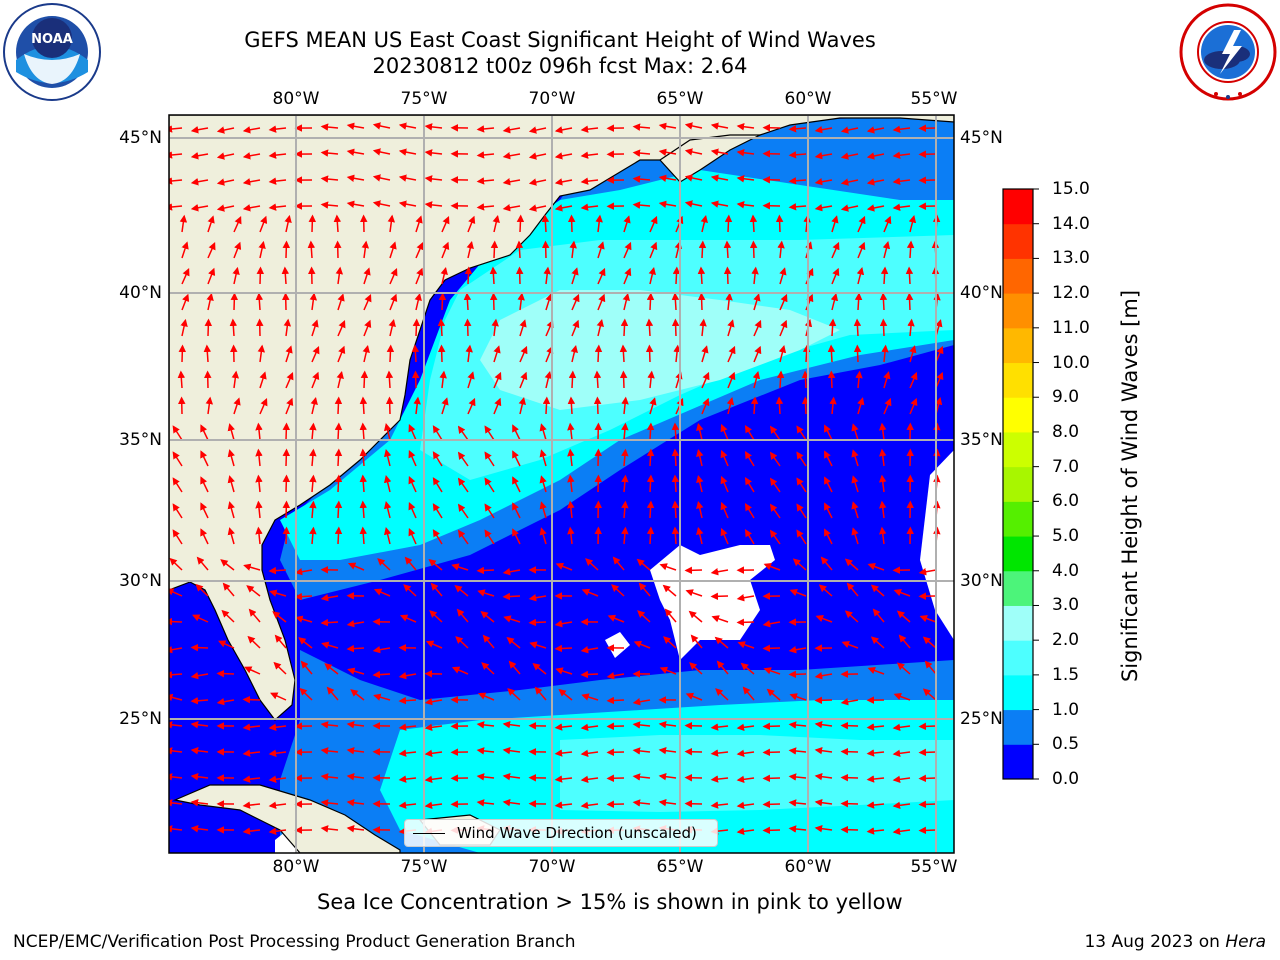  Describe the element at coordinates (577, 833) in the screenshot. I see `legend-label: Wind Wave Direction (unscaled)` at that location.